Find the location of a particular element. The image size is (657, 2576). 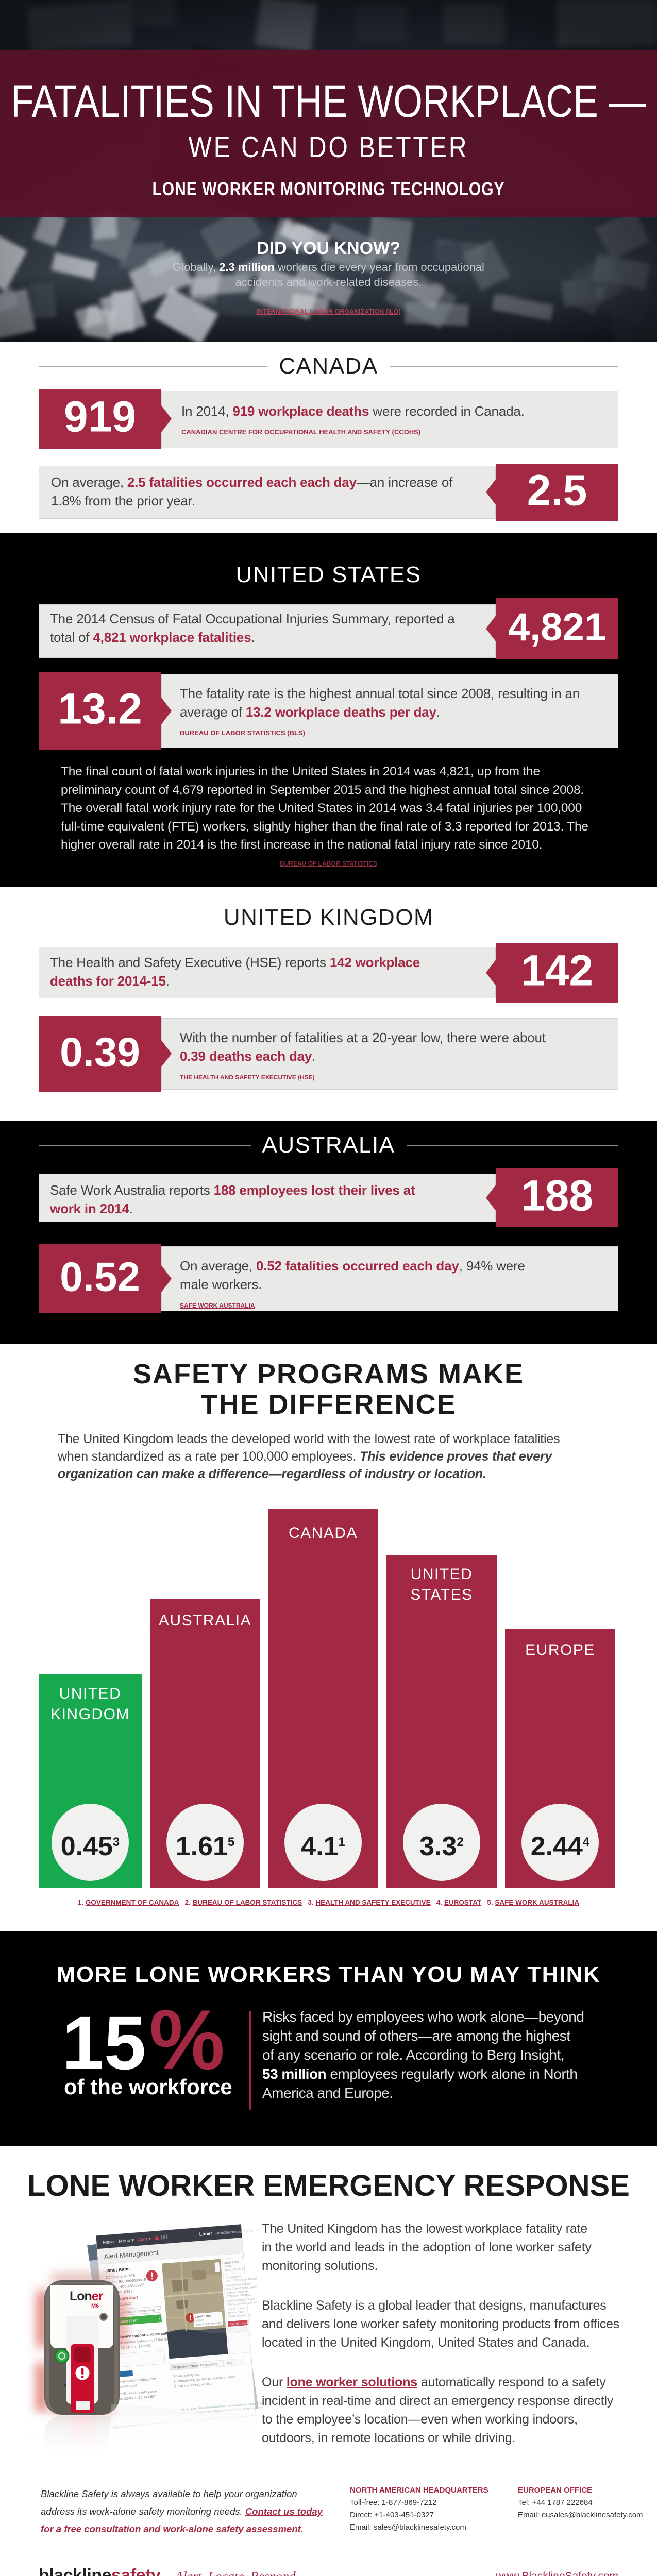

svg-text: Speed : 0 km/h is located at coordinates (236, 2309).